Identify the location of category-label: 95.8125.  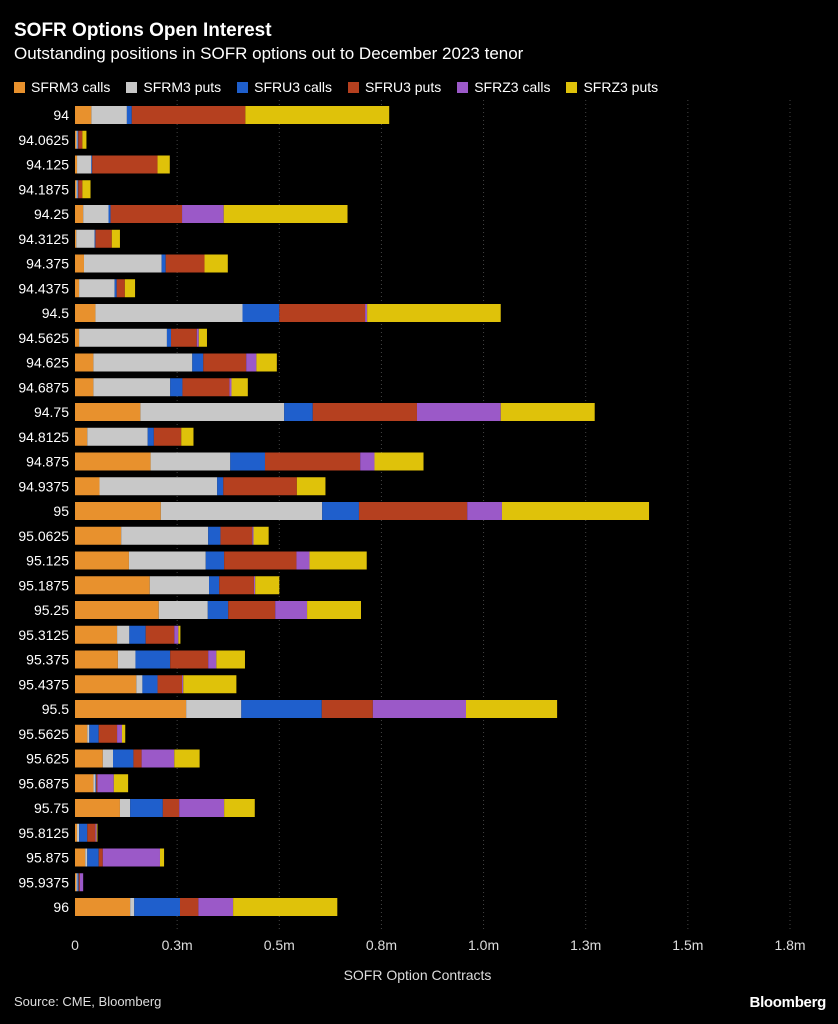
(43, 833).